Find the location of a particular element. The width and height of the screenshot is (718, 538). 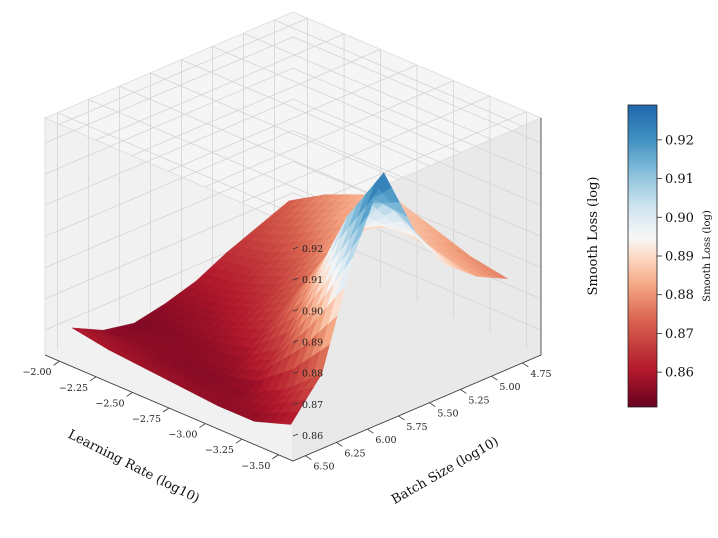

y-tick-label: 6.50 is located at coordinates (323, 467).